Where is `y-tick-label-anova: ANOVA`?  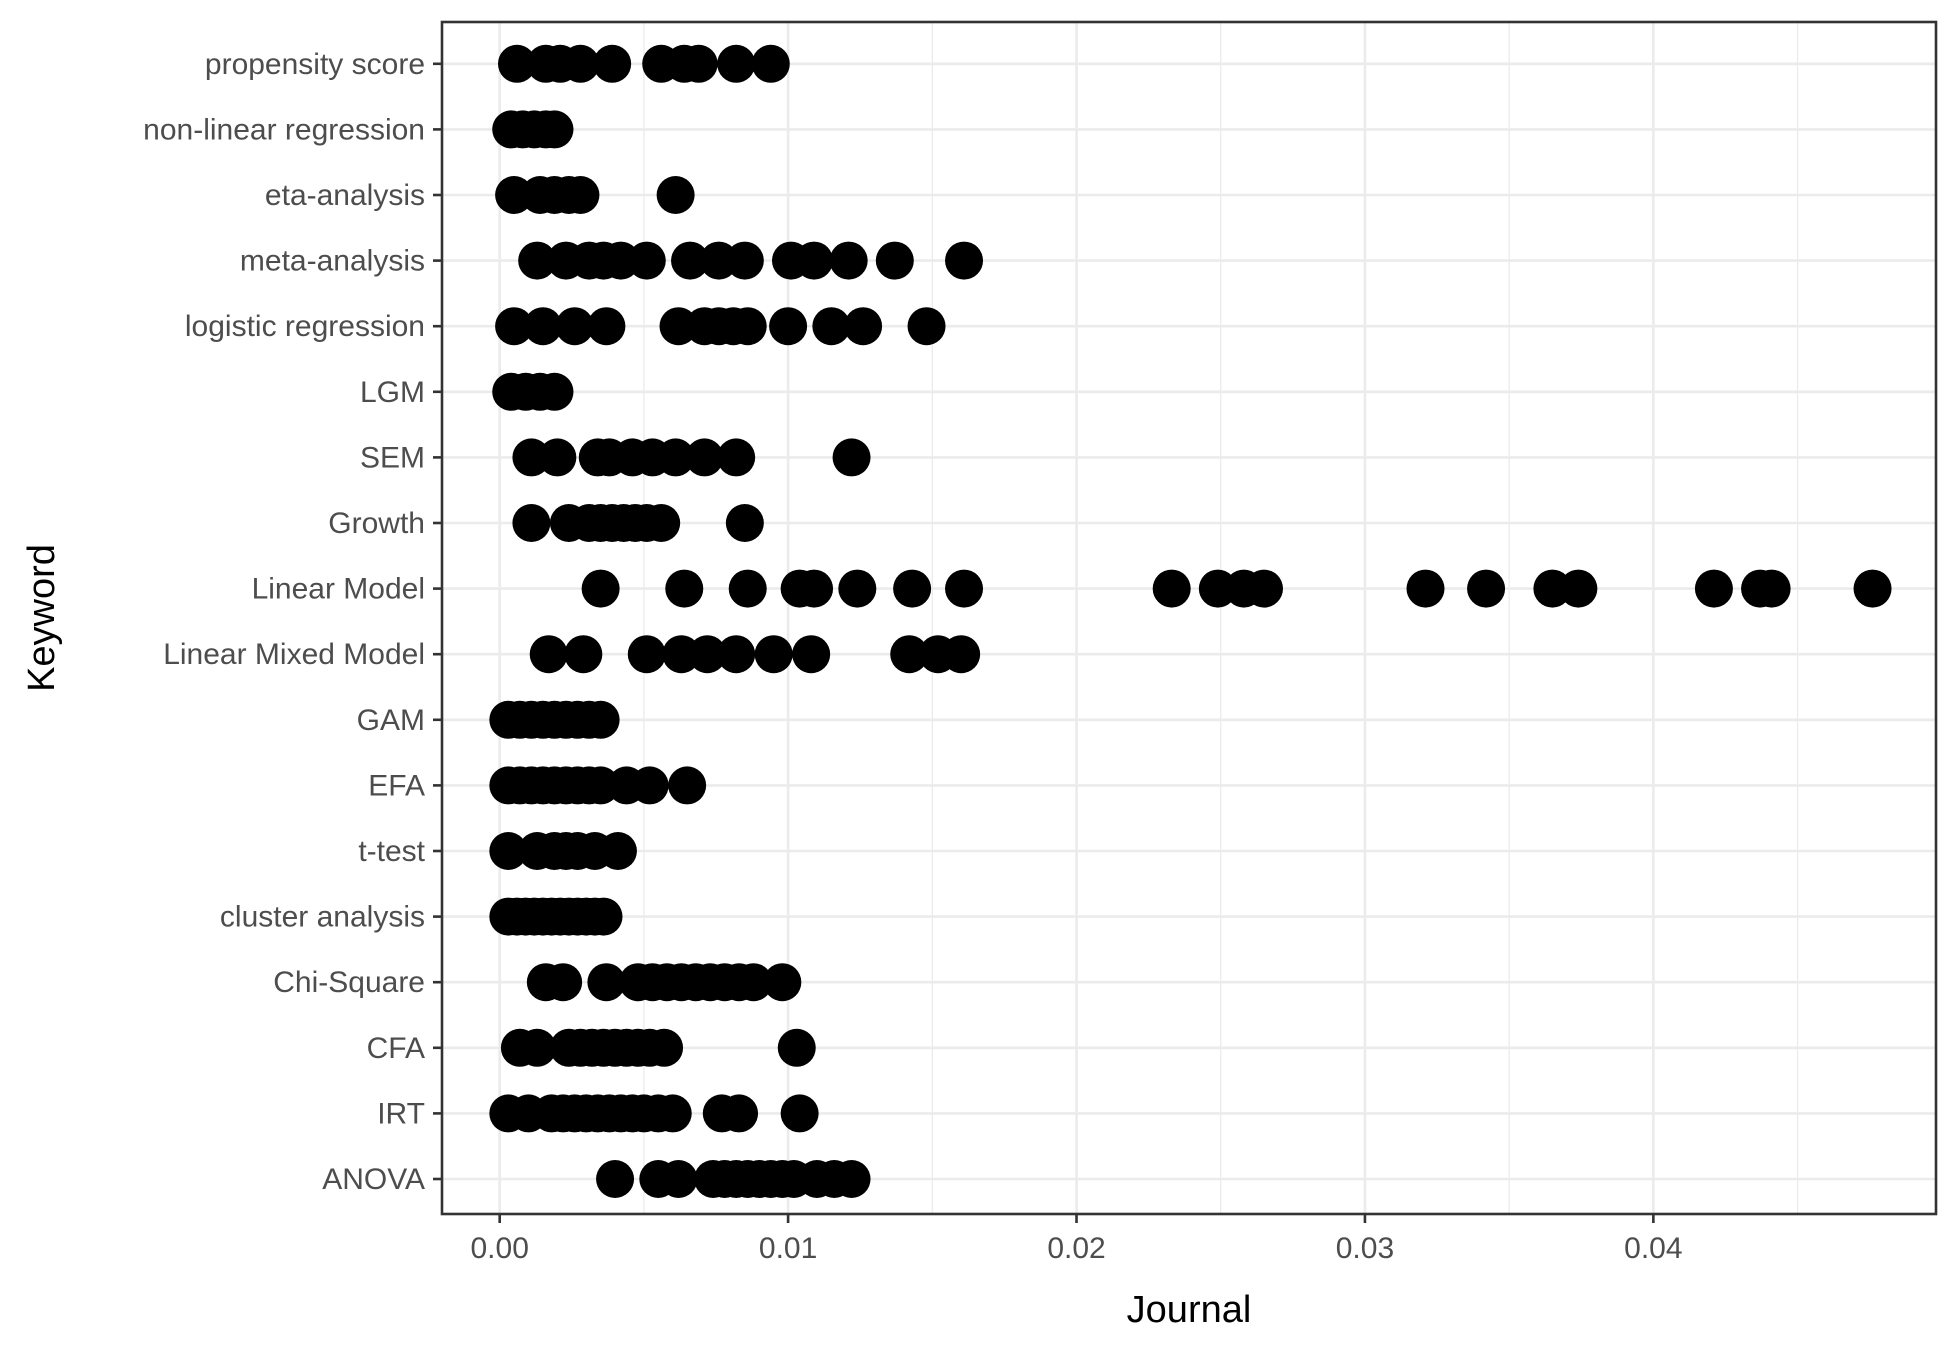 y-tick-label-anova: ANOVA is located at coordinates (373, 1179).